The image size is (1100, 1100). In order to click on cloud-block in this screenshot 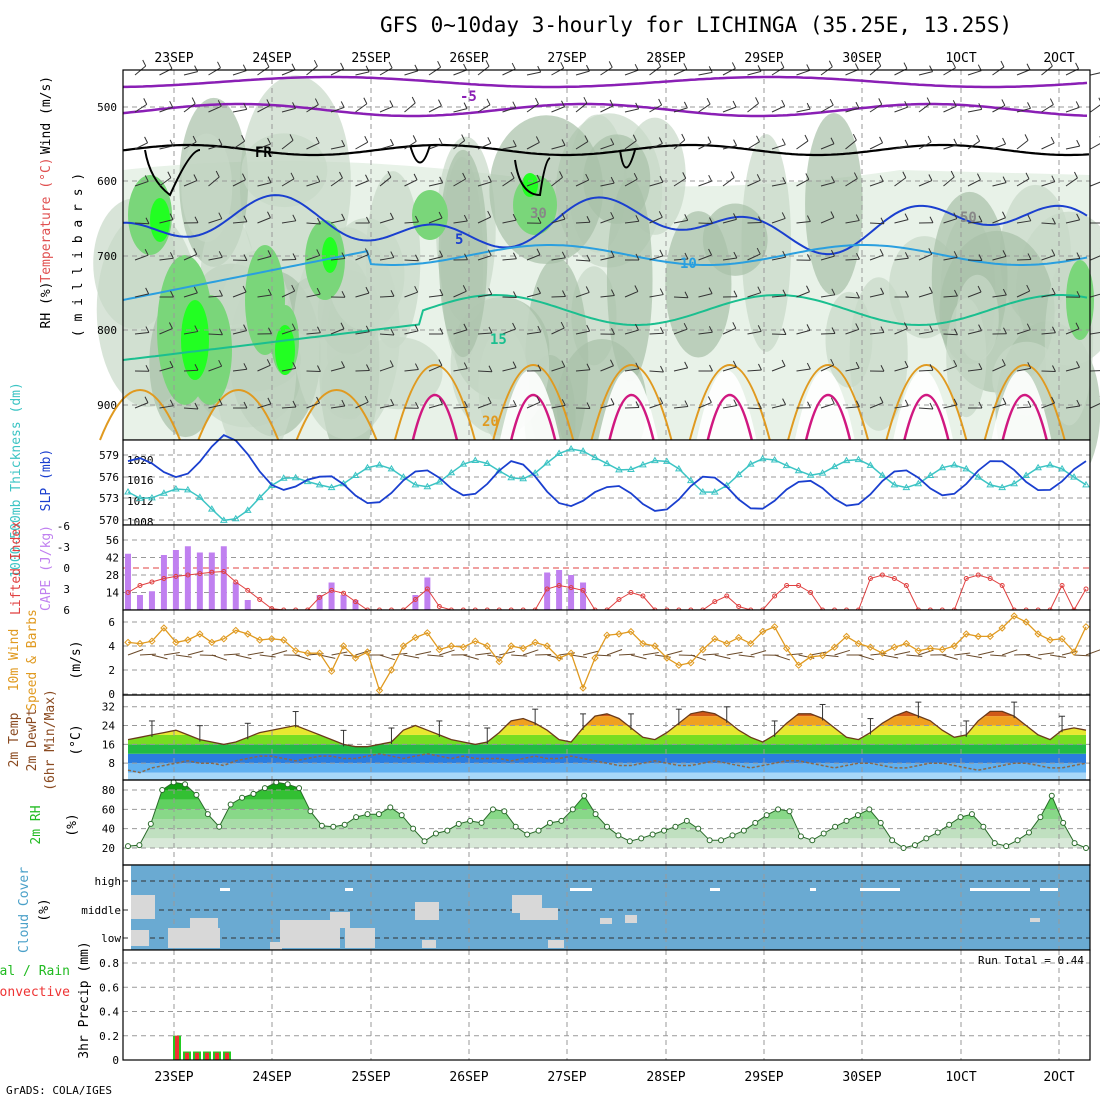, I will do `click(429, 944)`.